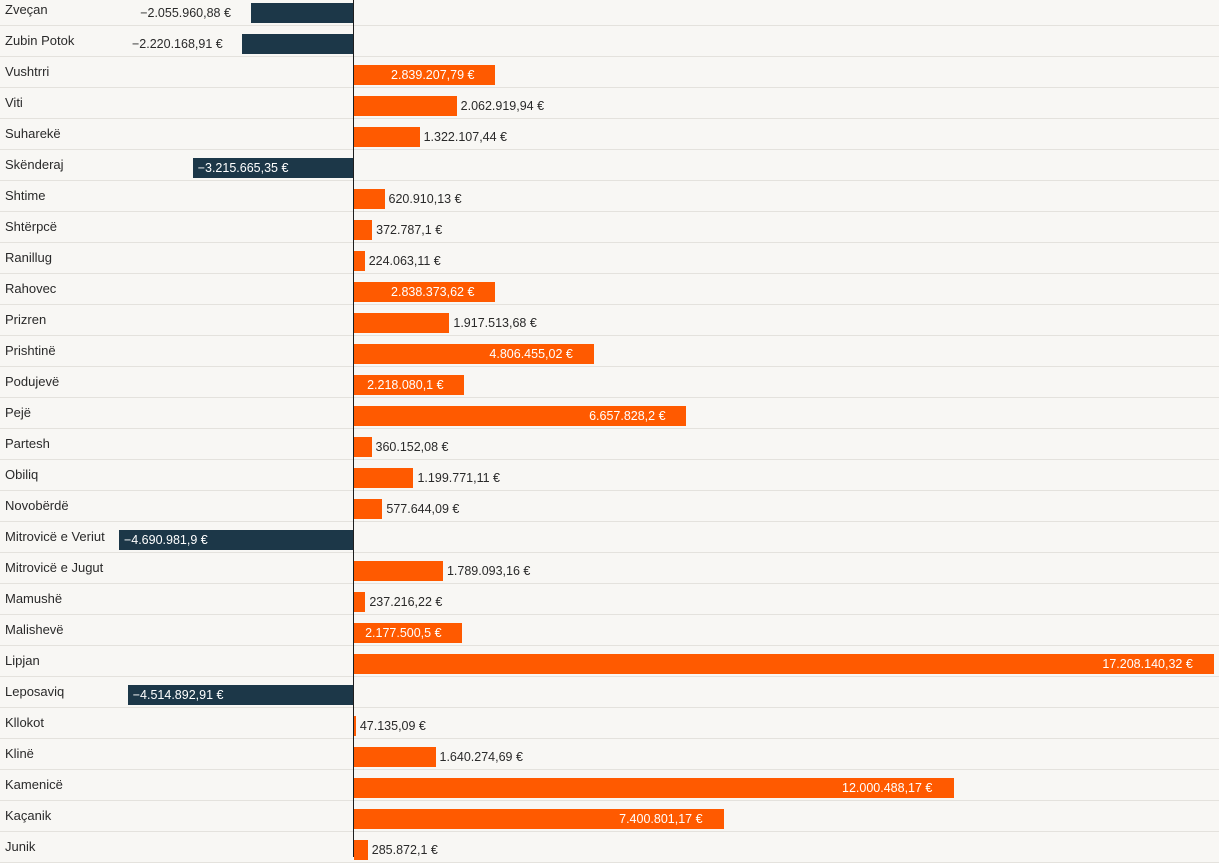  What do you see at coordinates (609, 227) in the screenshot?
I see `chart-row: Shtërpcë 372.787,1 €` at bounding box center [609, 227].